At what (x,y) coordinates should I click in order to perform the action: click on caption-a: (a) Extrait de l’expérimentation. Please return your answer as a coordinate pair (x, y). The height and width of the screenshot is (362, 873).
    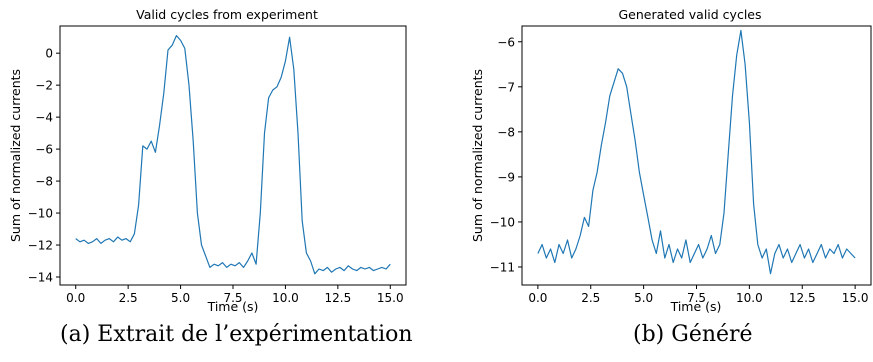
    Looking at the image, I should click on (236, 334).